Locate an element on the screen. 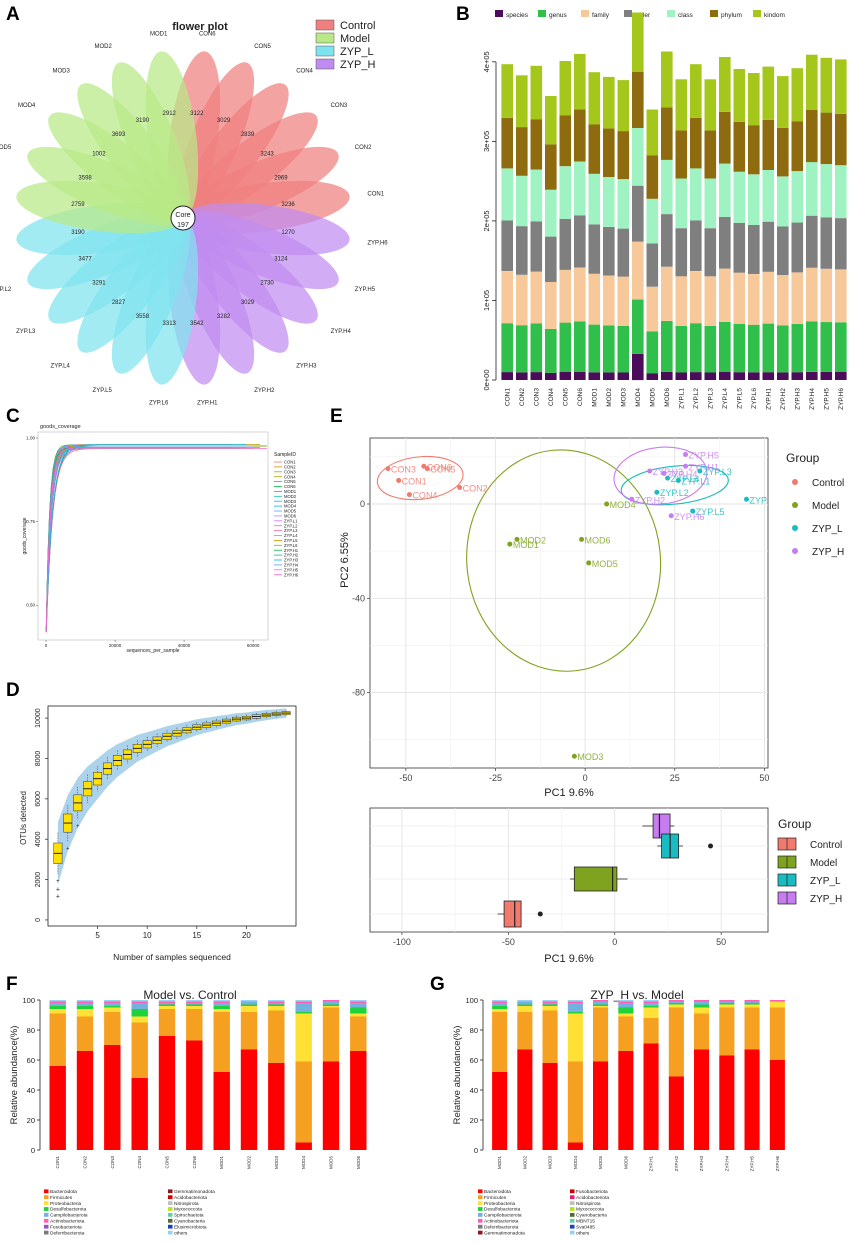 The height and width of the screenshot is (1245, 851). legend-label: Elusimicrobiota is located at coordinates (190, 1227).